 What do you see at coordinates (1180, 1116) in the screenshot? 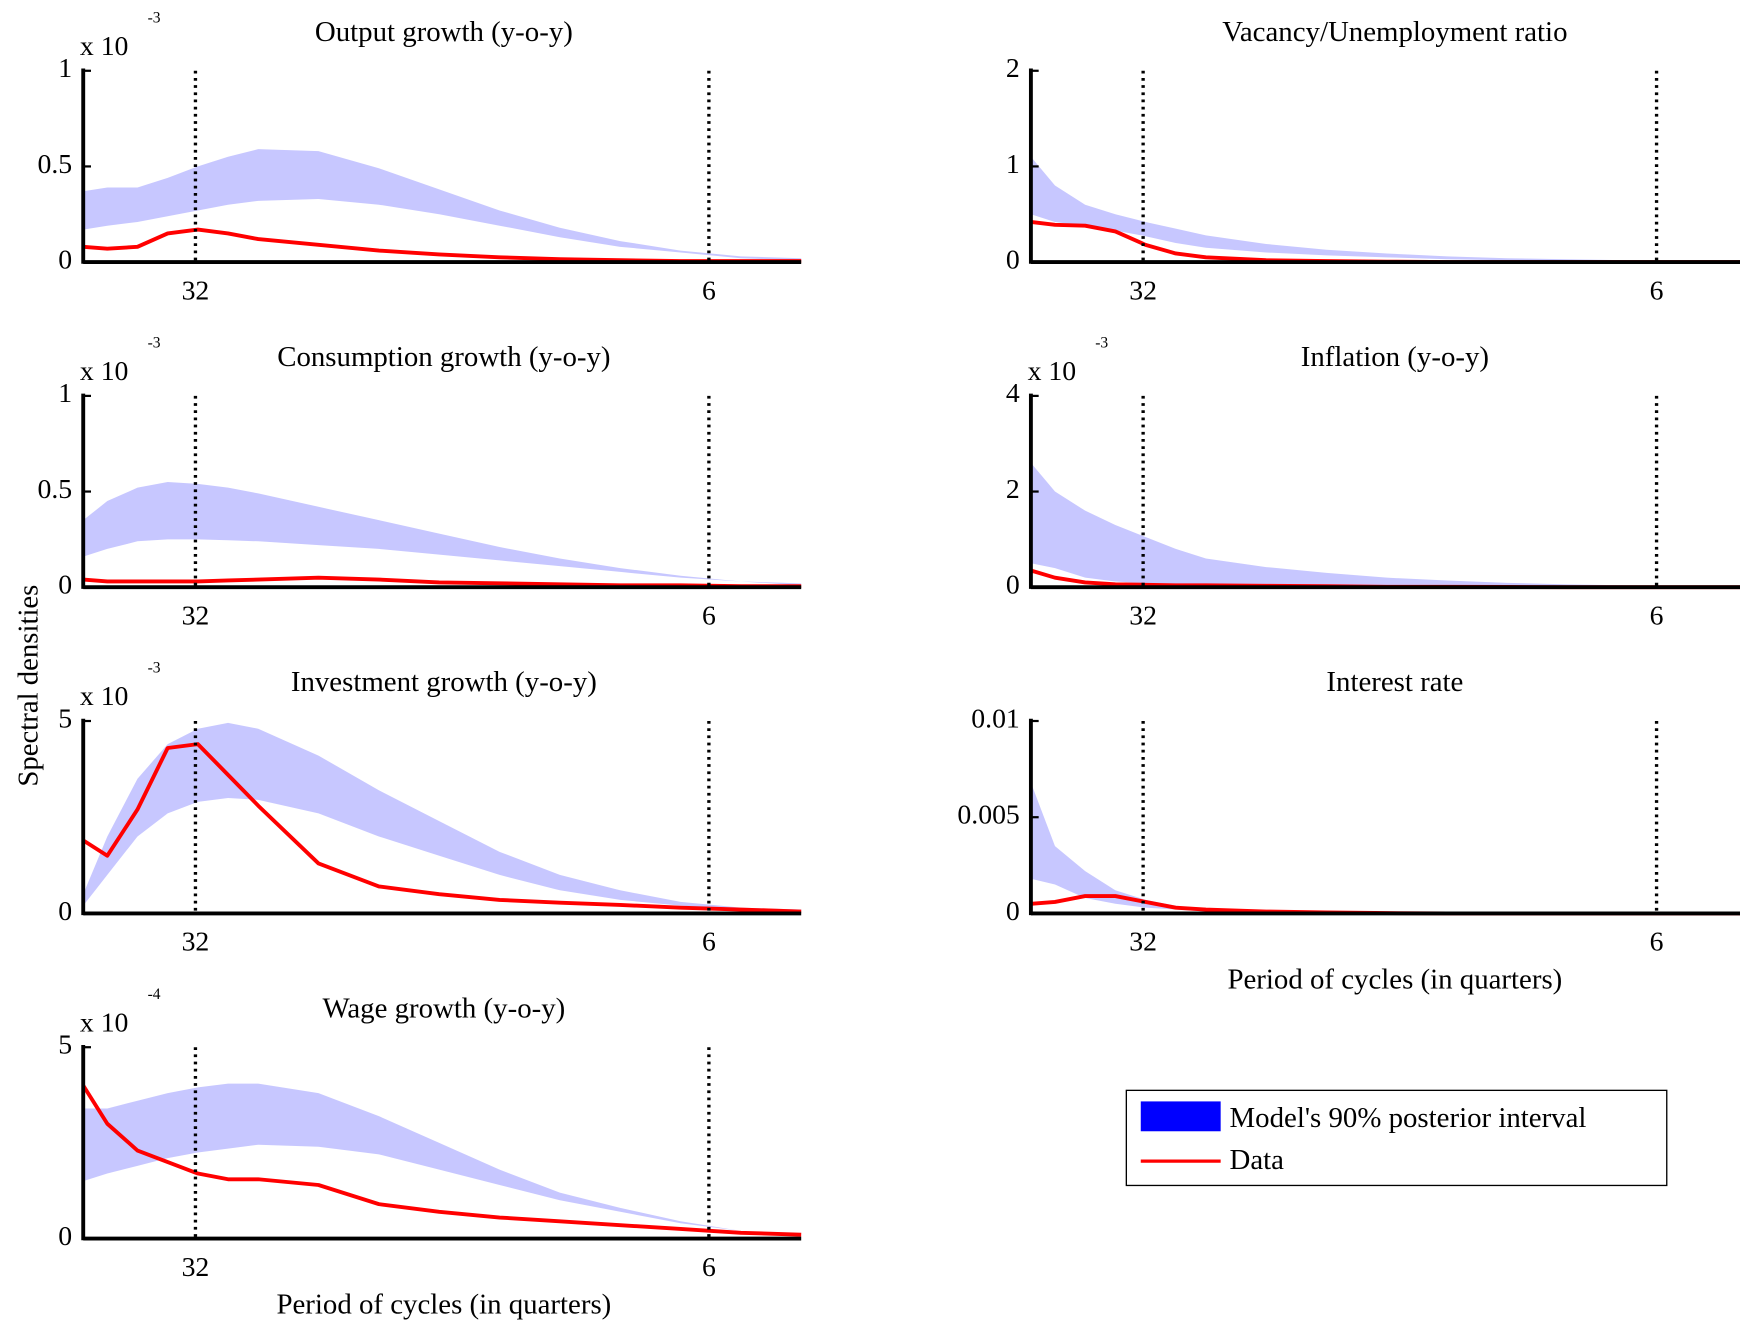
I see `legend-swatch` at bounding box center [1180, 1116].